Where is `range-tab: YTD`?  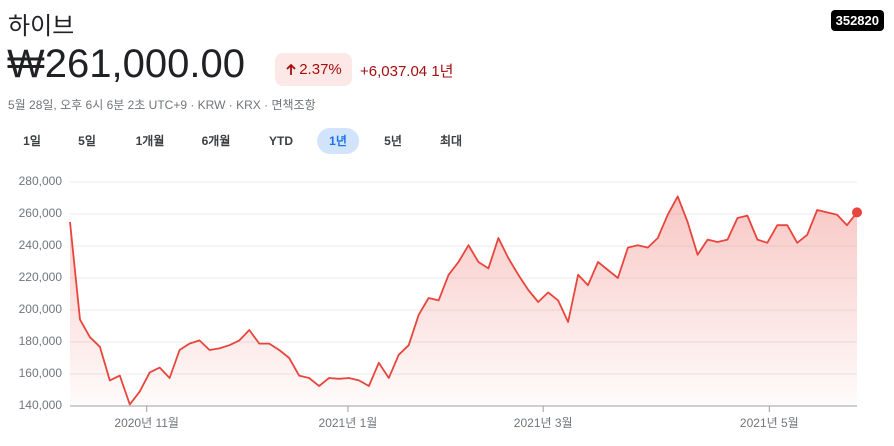
range-tab: YTD is located at coordinates (281, 141).